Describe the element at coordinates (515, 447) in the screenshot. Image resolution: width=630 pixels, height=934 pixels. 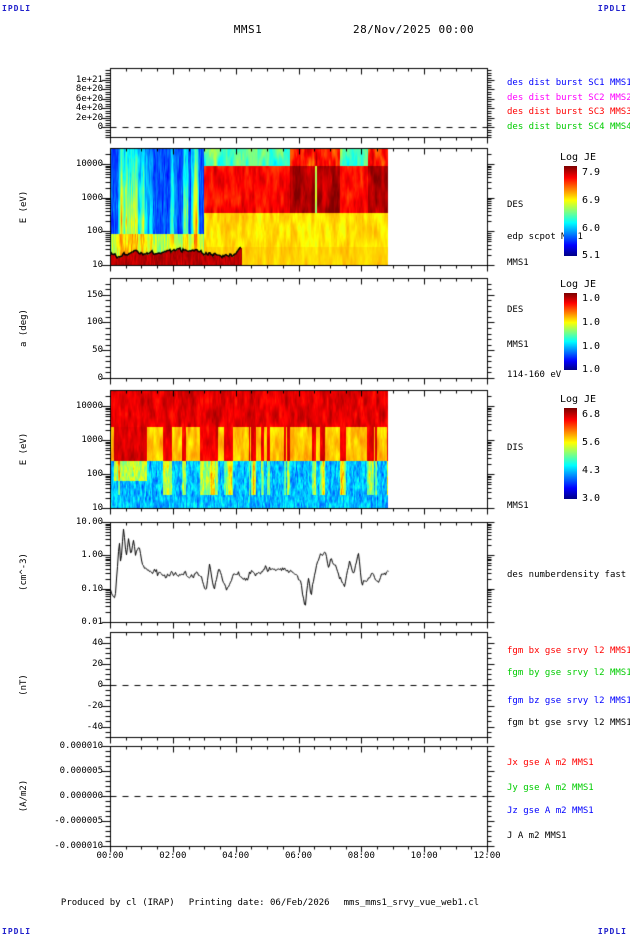
I see `panel-series-label: DIS` at that location.